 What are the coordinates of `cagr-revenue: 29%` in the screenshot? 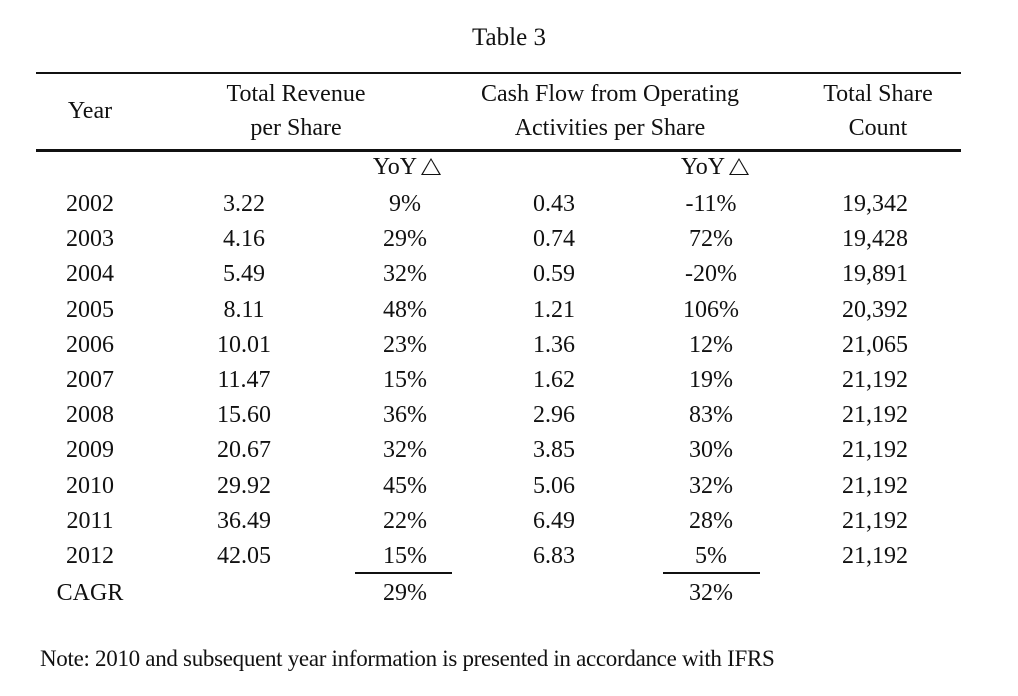 It's located at (405, 593).